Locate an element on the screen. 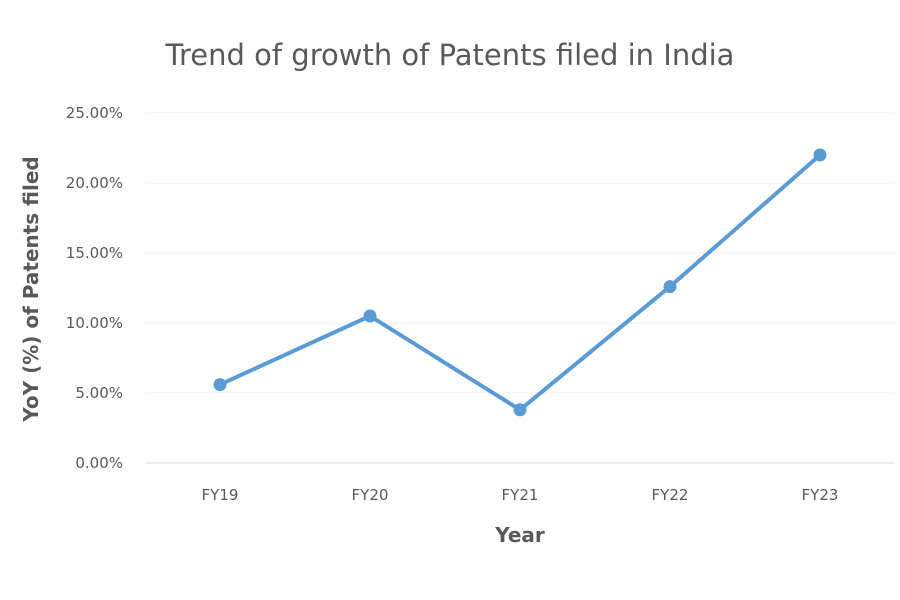 Image resolution: width=900 pixels, height=600 pixels. x-tick-label: FY22 is located at coordinates (670, 495).